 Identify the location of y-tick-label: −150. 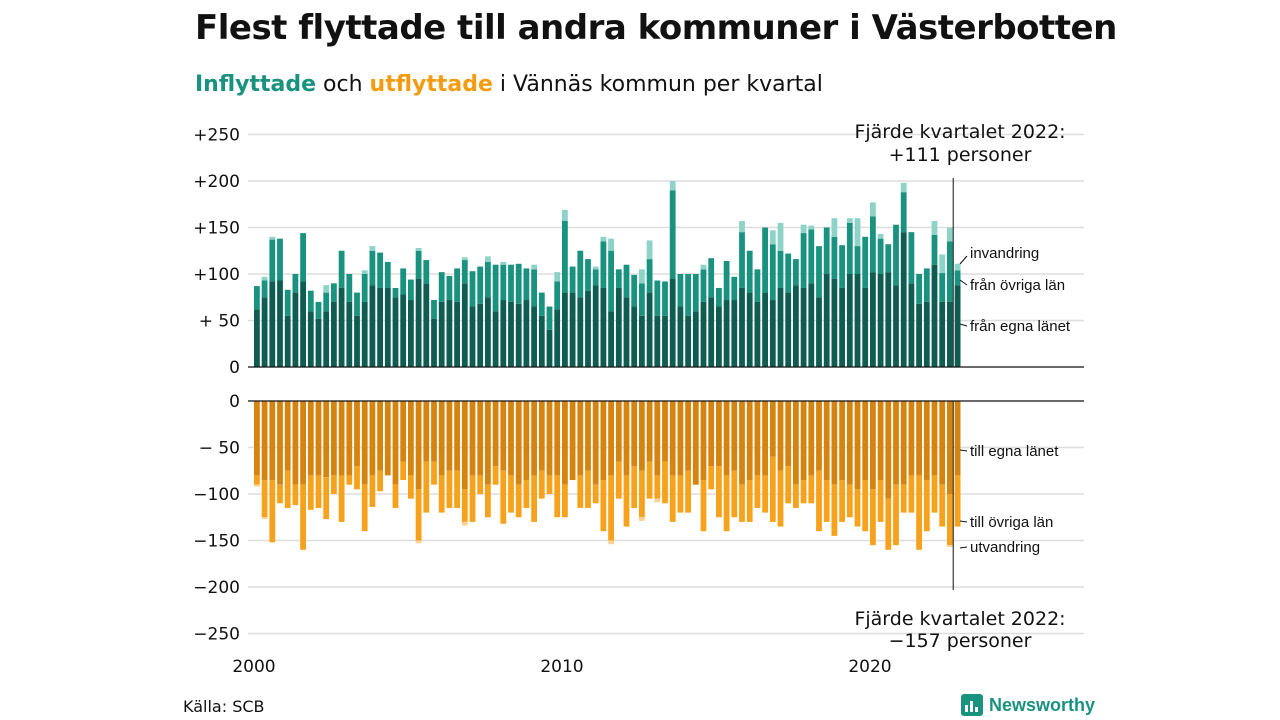
(216, 542).